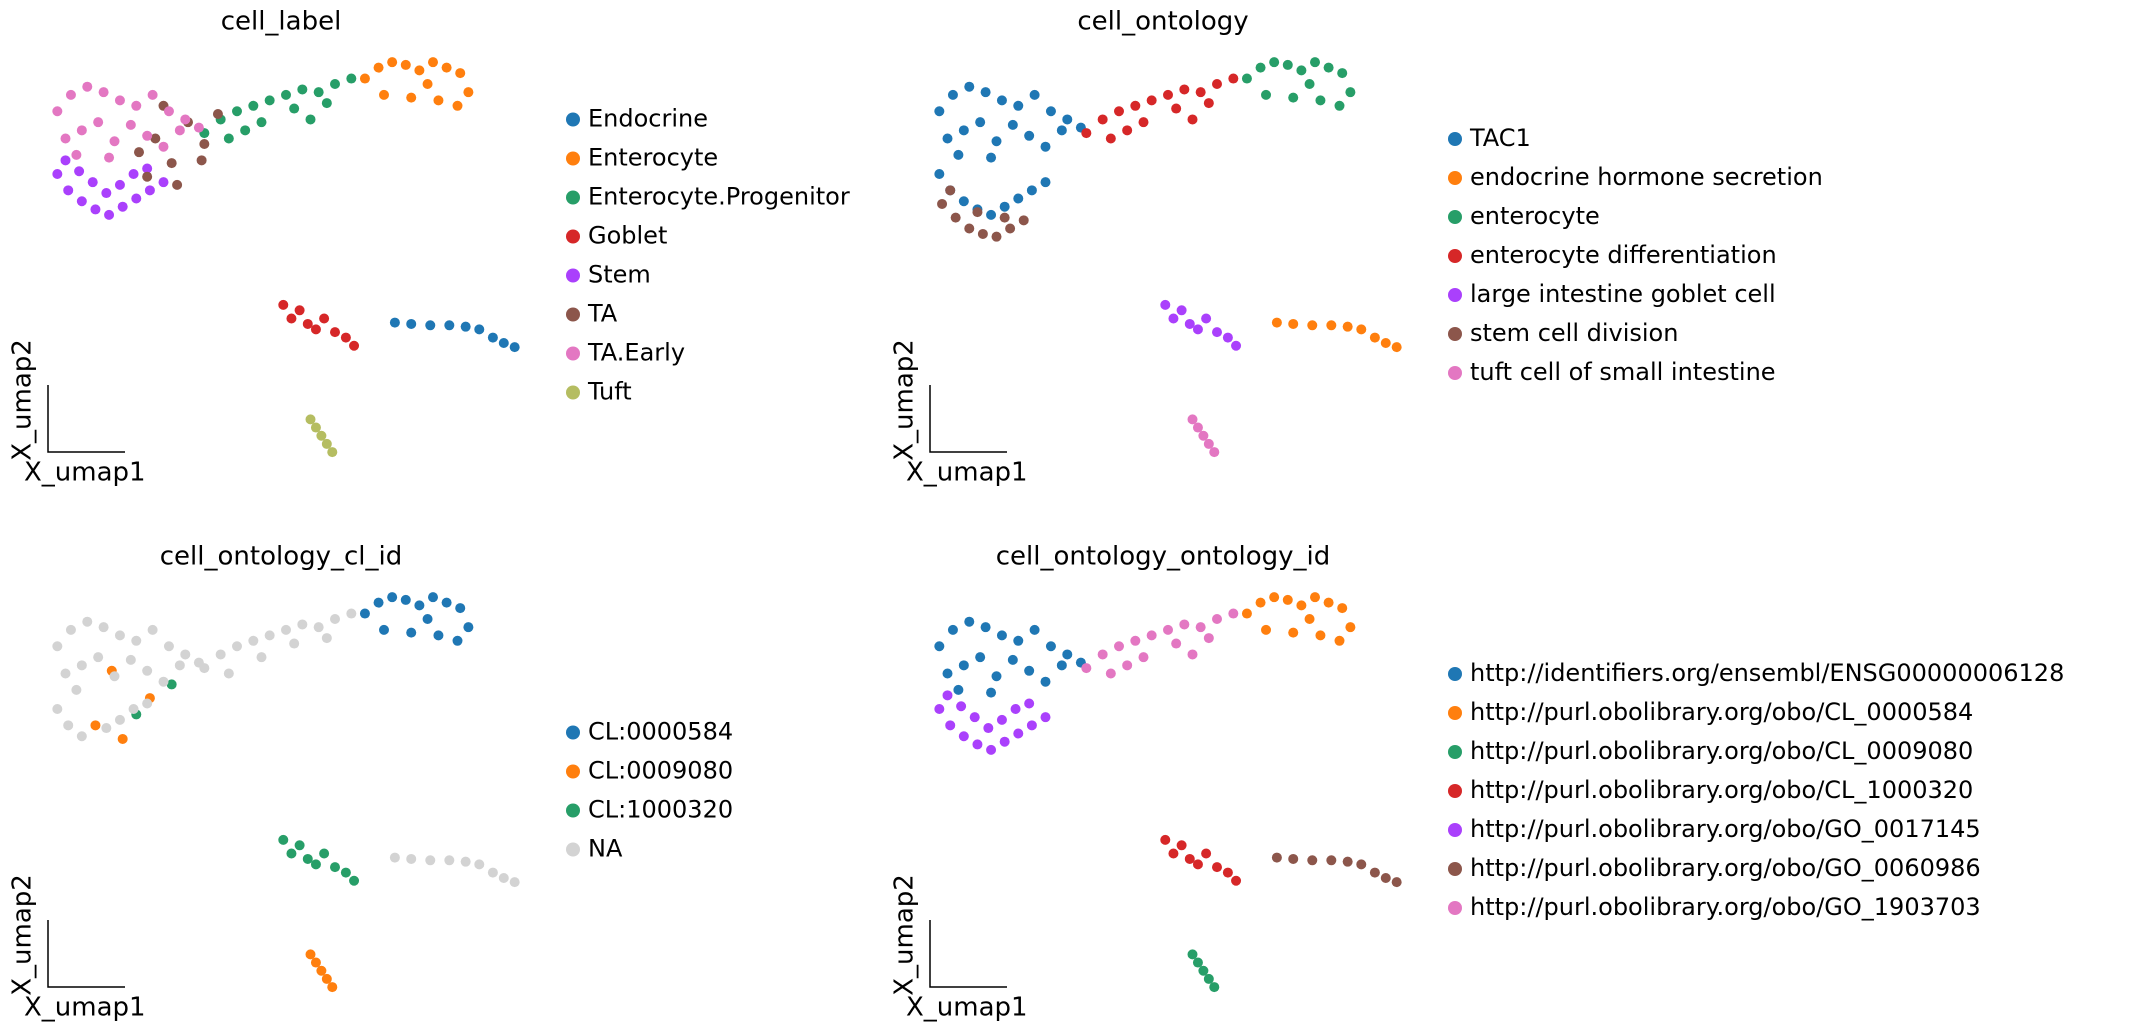 Image resolution: width=2130 pixels, height=1034 pixels. I want to click on panel-title: cell_ontology_cl_id, so click(281, 557).